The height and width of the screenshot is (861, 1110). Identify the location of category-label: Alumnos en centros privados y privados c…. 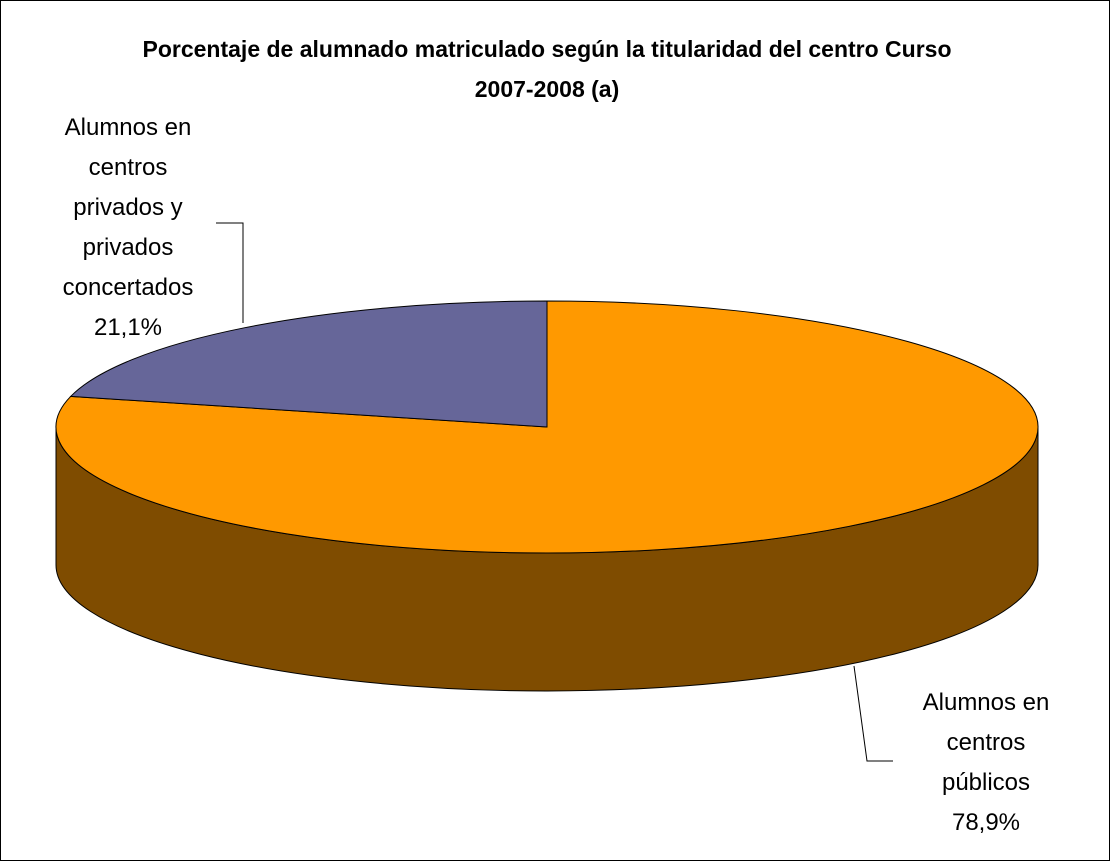
(128, 207).